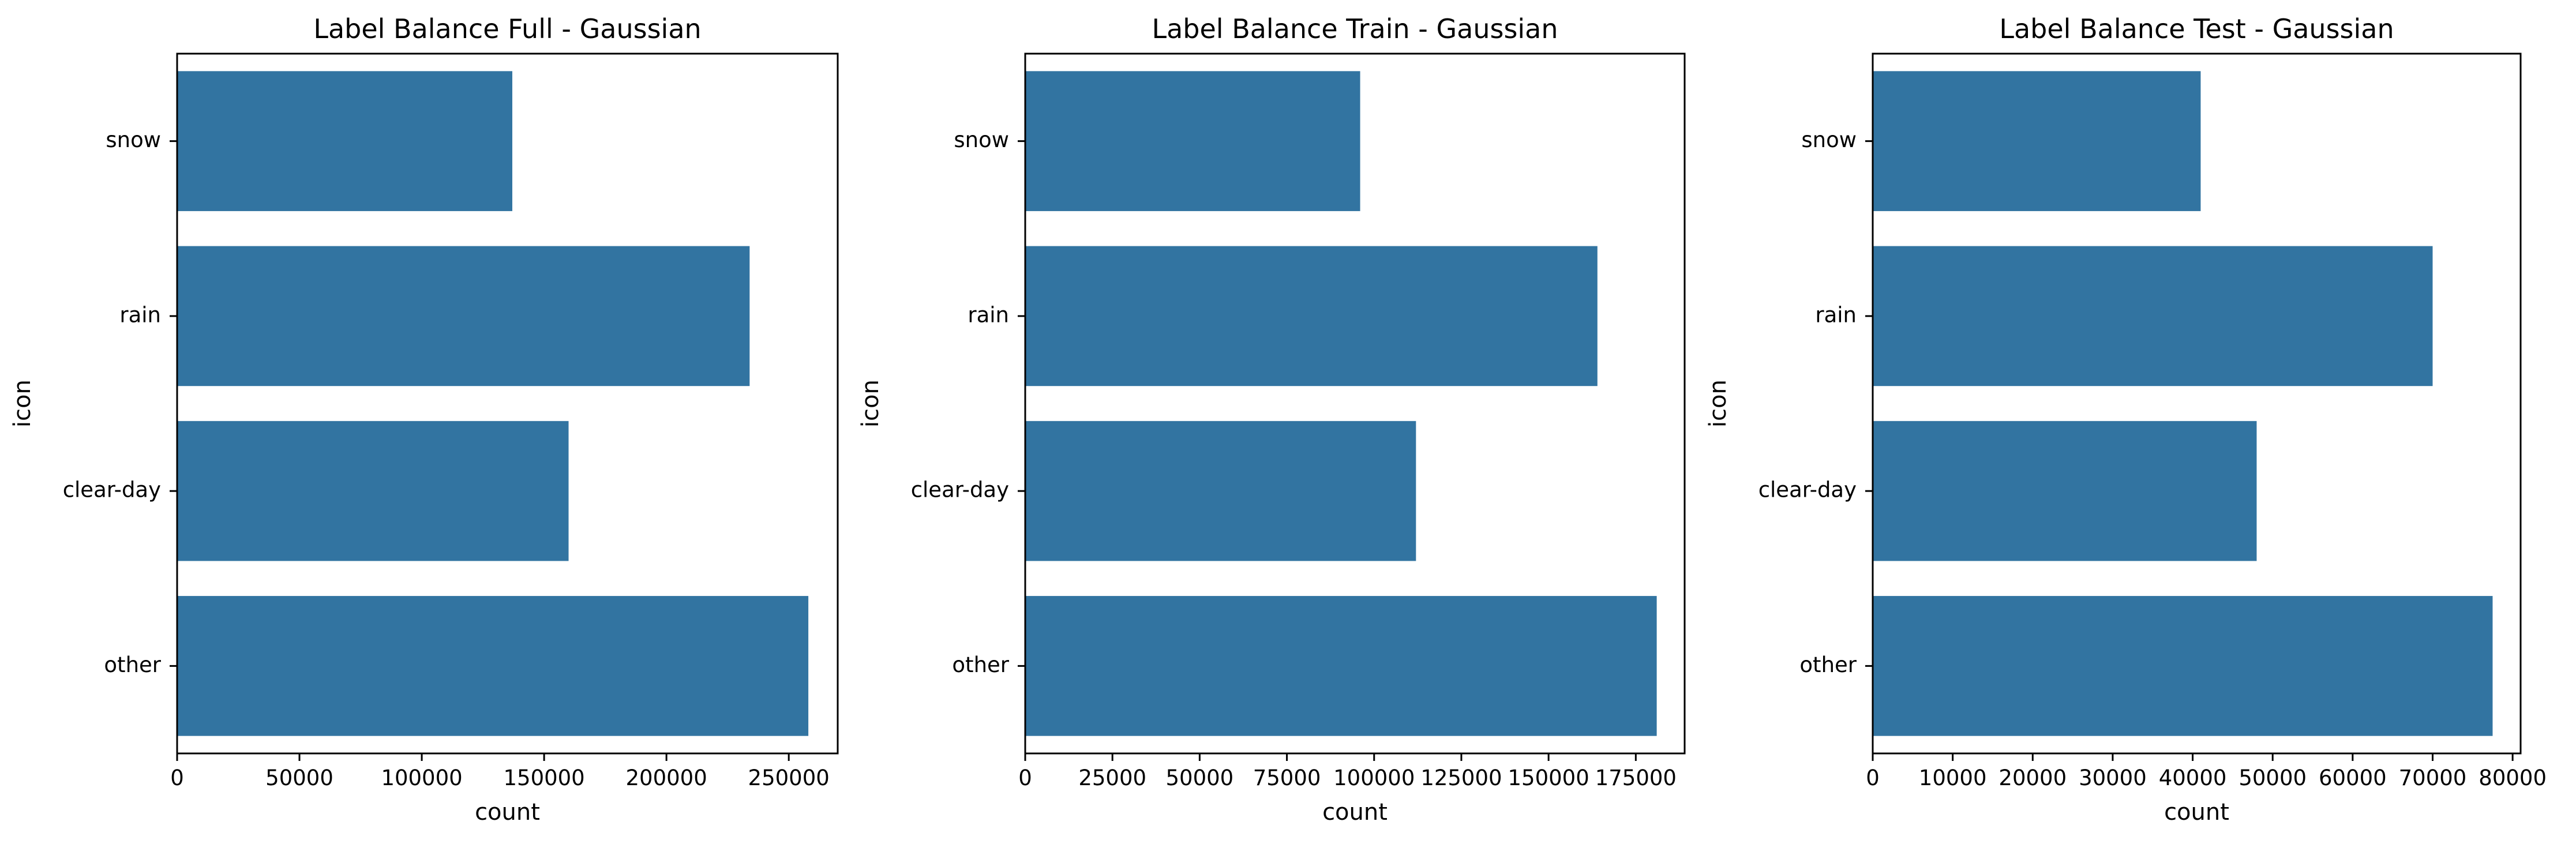  I want to click on x-tick-label: 80000, so click(2512, 778).